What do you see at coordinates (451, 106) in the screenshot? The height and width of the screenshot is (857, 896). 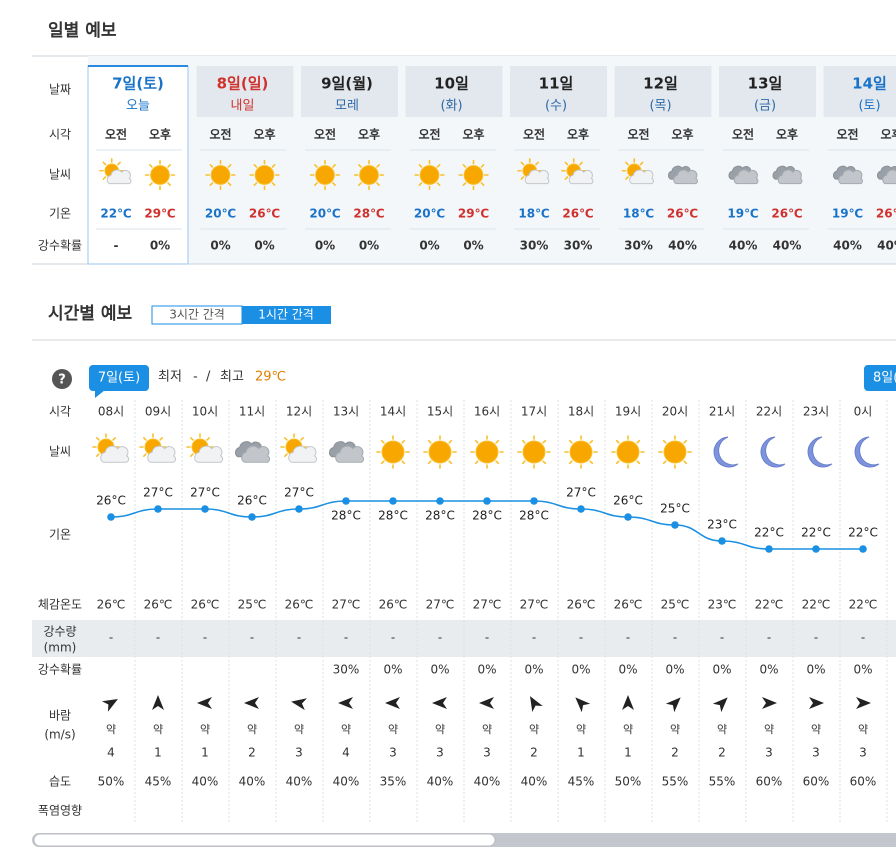 I see `date-note: (화)` at bounding box center [451, 106].